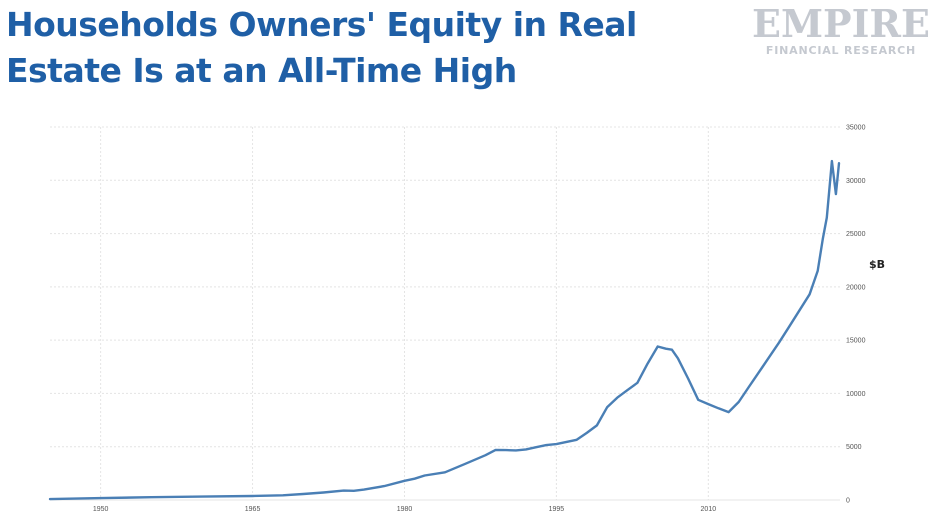 The width and height of the screenshot is (936, 517). What do you see at coordinates (405, 509) in the screenshot?
I see `x-tick-label: 1980` at bounding box center [405, 509].